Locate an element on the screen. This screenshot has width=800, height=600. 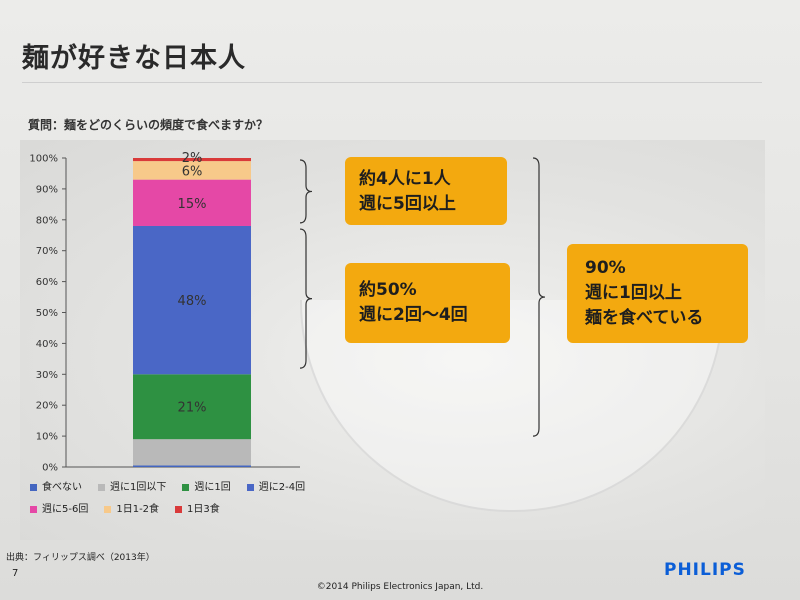
y-tick-label: 40% is located at coordinates (47, 344).